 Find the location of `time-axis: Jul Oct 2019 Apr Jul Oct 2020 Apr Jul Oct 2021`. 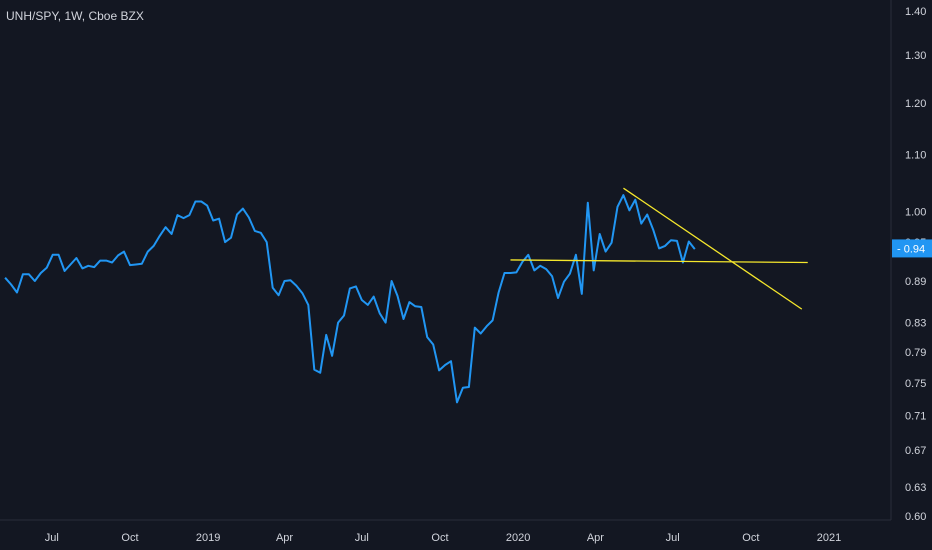

time-axis: Jul Oct 2019 Apr Jul Oct 2020 Apr Jul Oct 2021 is located at coordinates (443, 538).